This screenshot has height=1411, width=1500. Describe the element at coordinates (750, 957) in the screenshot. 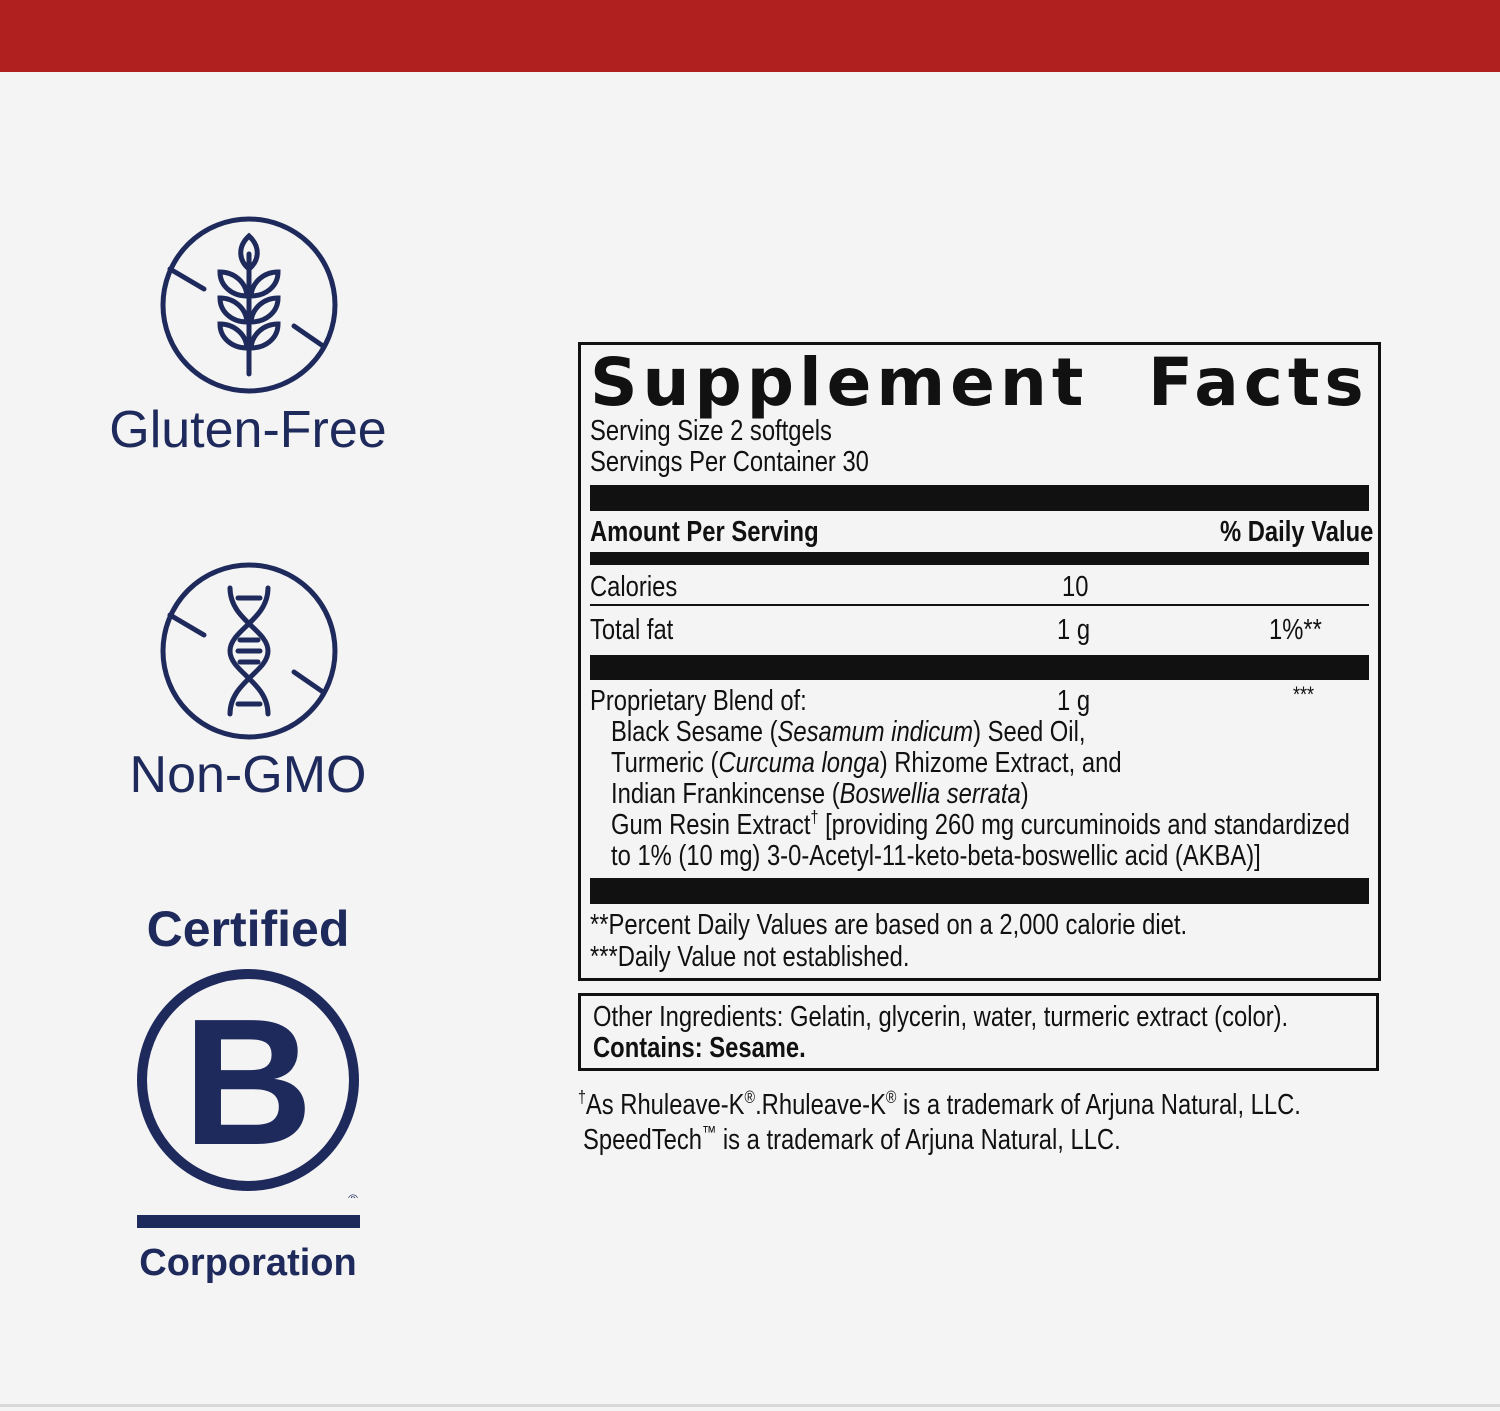

I see `footnote-dv-not-established: ***Daily Value not established.` at that location.